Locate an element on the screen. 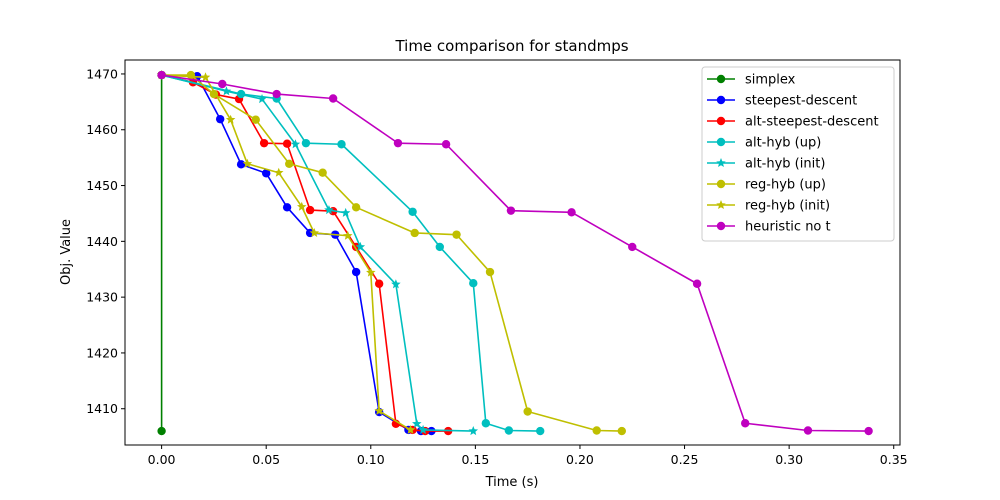  legend-label: simplex is located at coordinates (770, 80).